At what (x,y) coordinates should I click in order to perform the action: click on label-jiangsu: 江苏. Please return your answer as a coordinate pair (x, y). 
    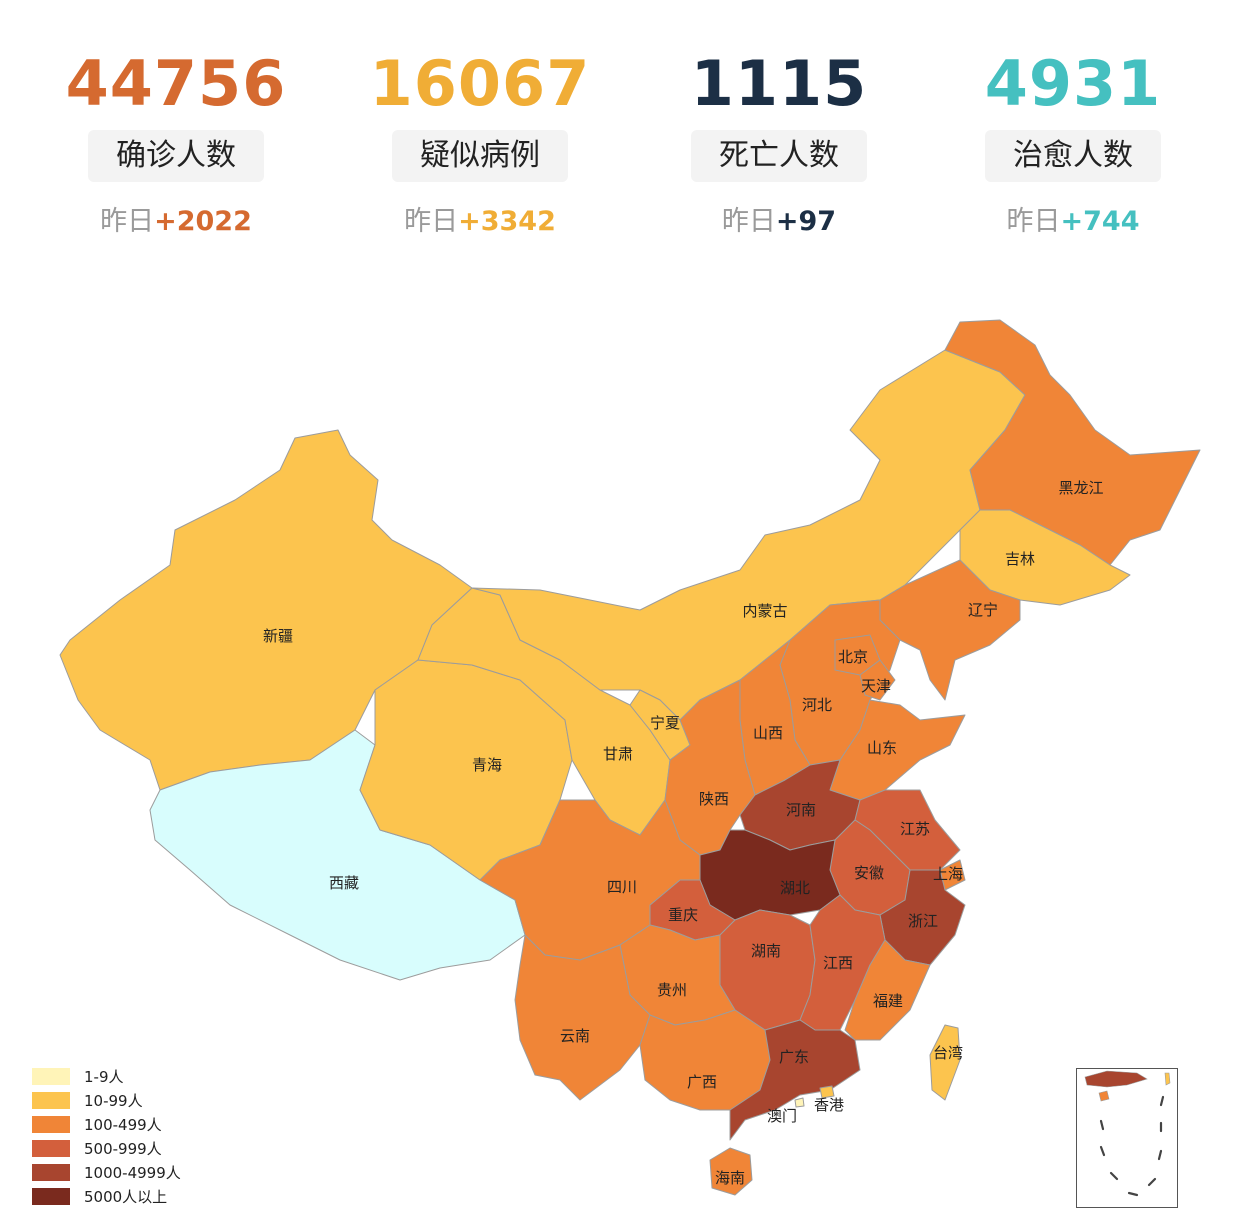
    Looking at the image, I should click on (915, 829).